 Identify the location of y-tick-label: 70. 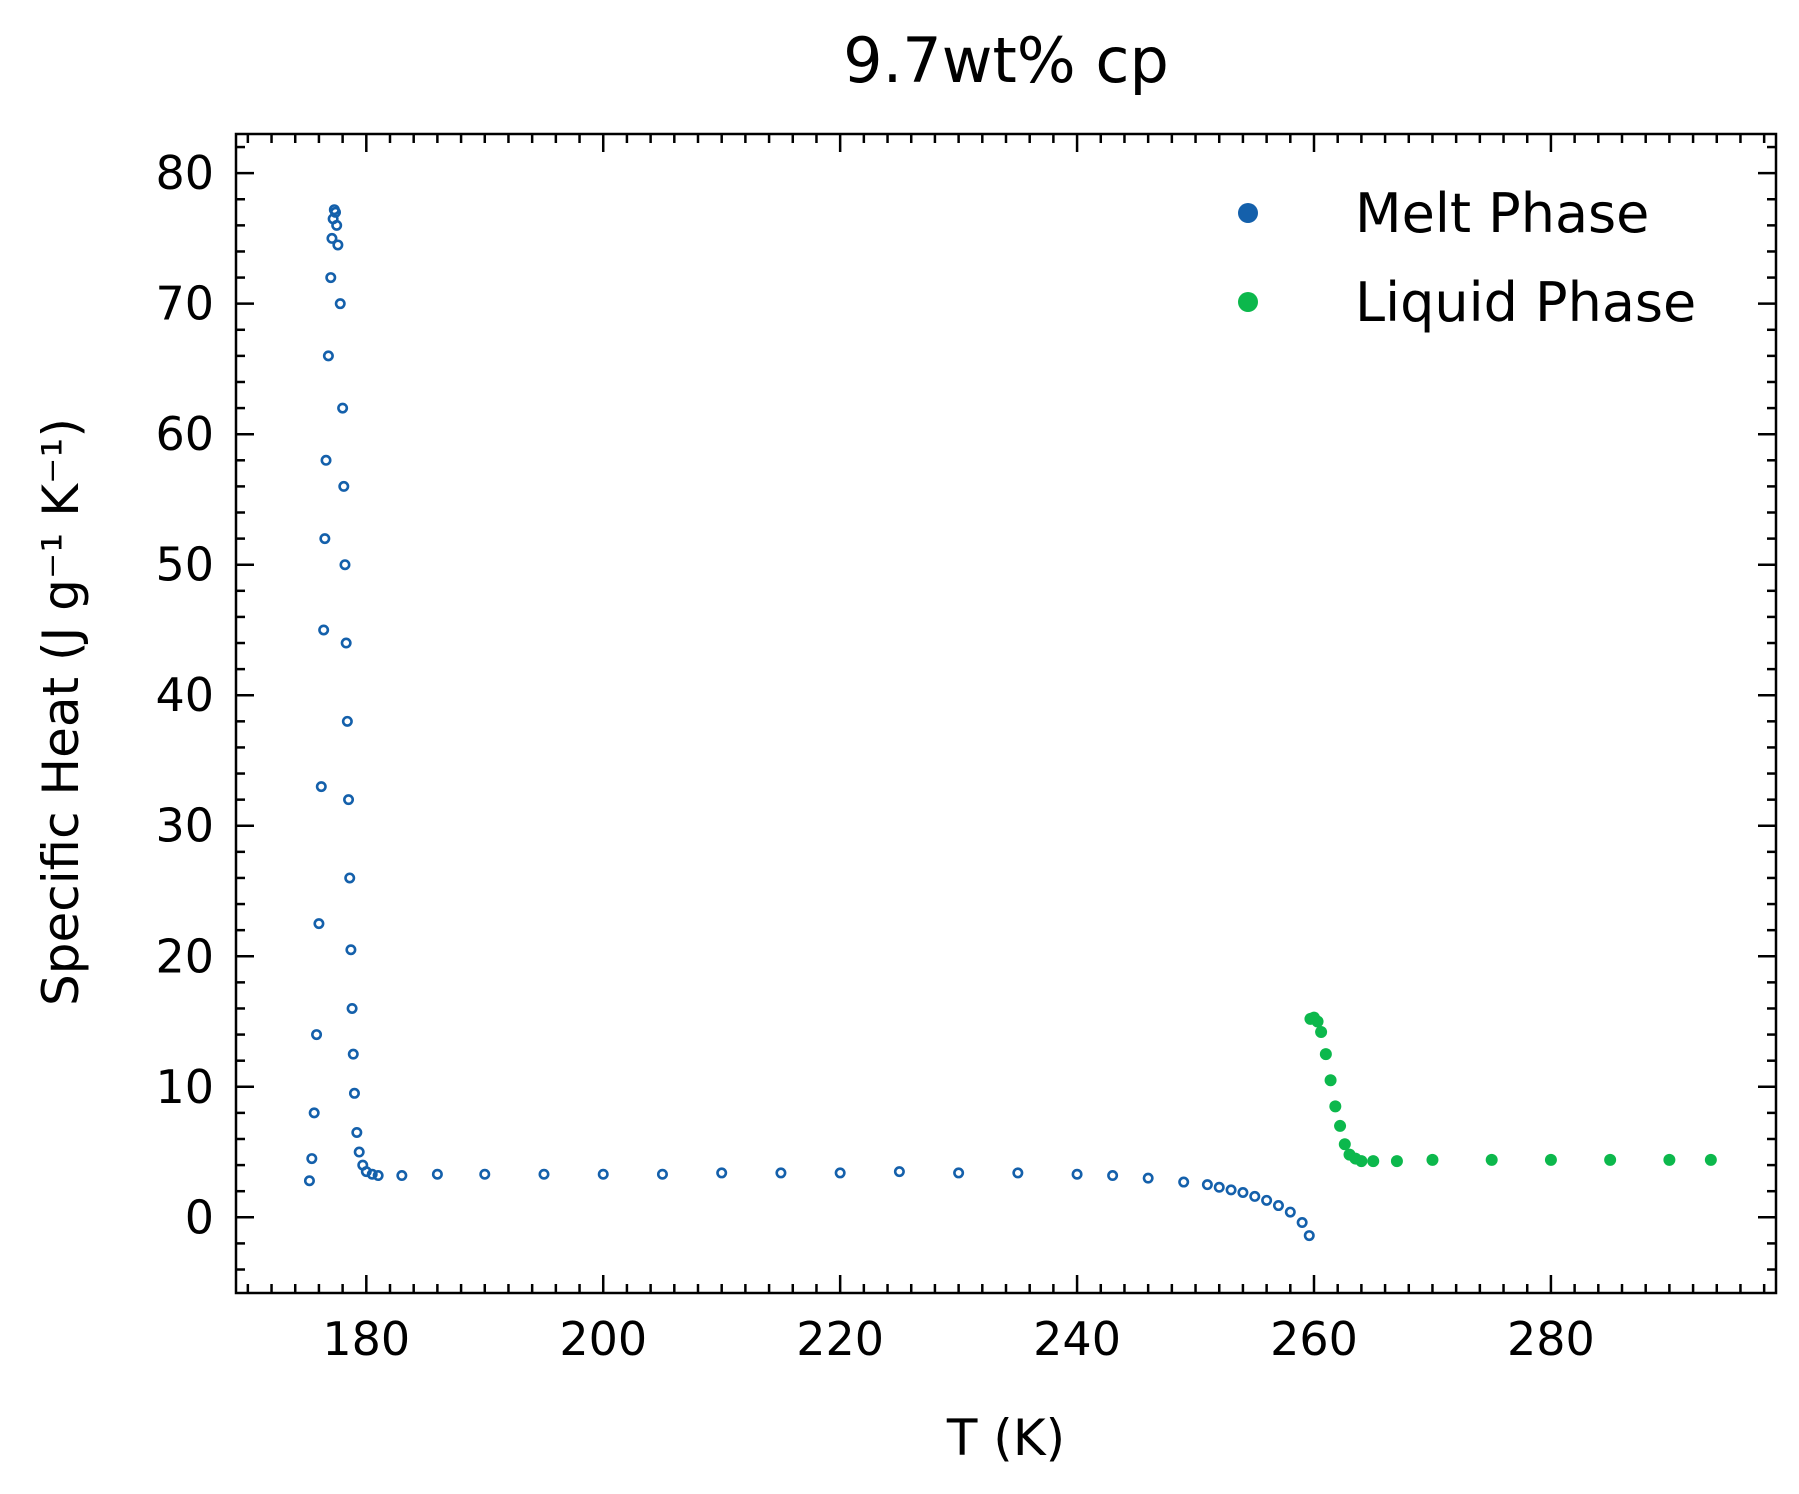
(184, 304).